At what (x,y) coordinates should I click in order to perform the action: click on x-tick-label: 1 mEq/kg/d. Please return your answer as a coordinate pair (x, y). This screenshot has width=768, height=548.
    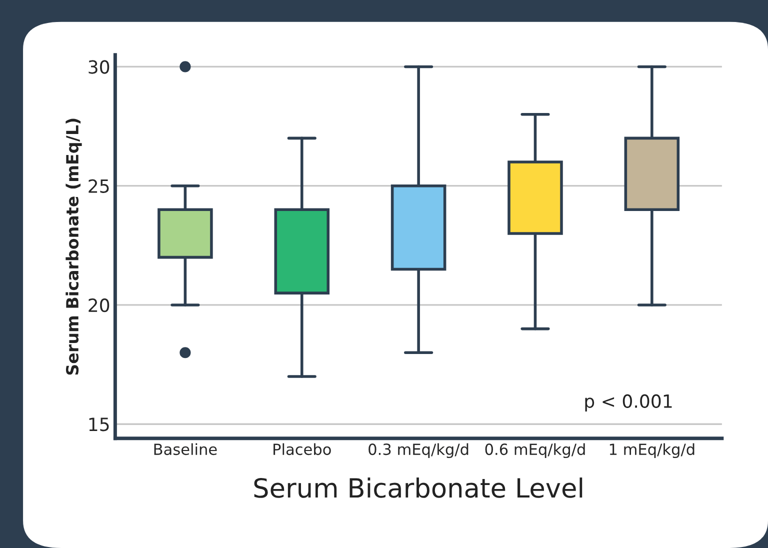
    Looking at the image, I should click on (652, 450).